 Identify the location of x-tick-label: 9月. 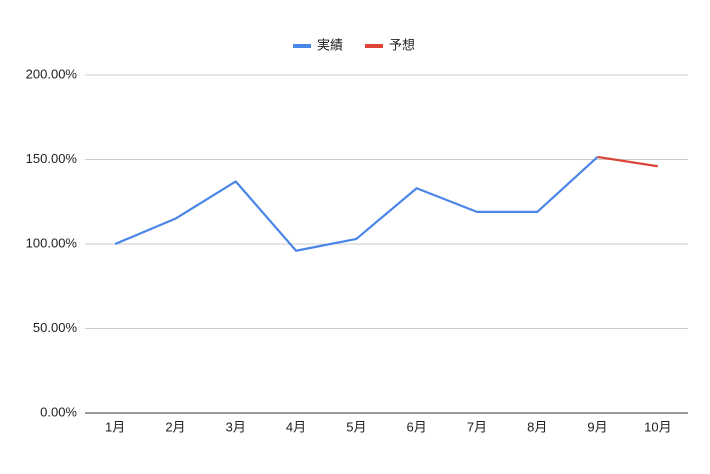
(597, 426).